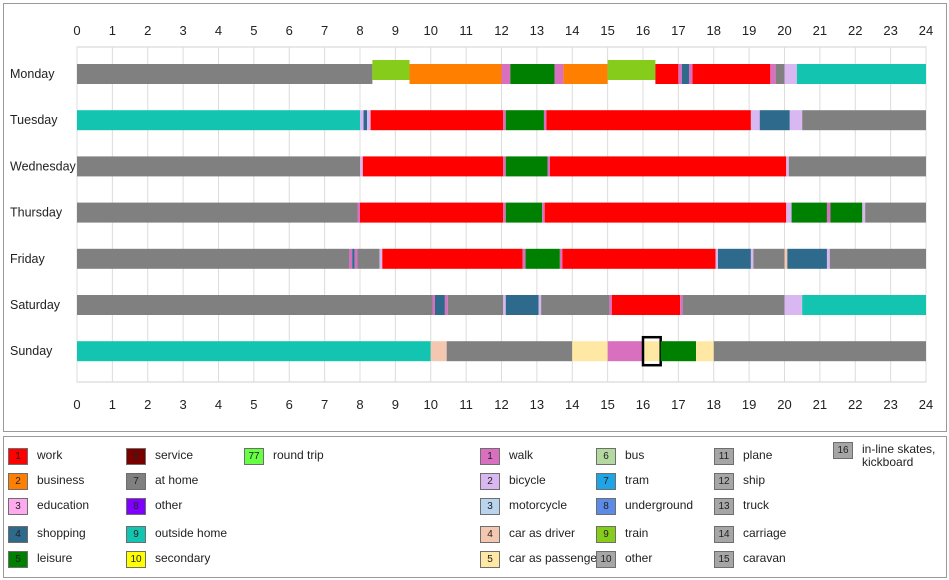 This screenshot has width=949, height=580. I want to click on x-tick-bottom-22: 22, so click(855, 404).